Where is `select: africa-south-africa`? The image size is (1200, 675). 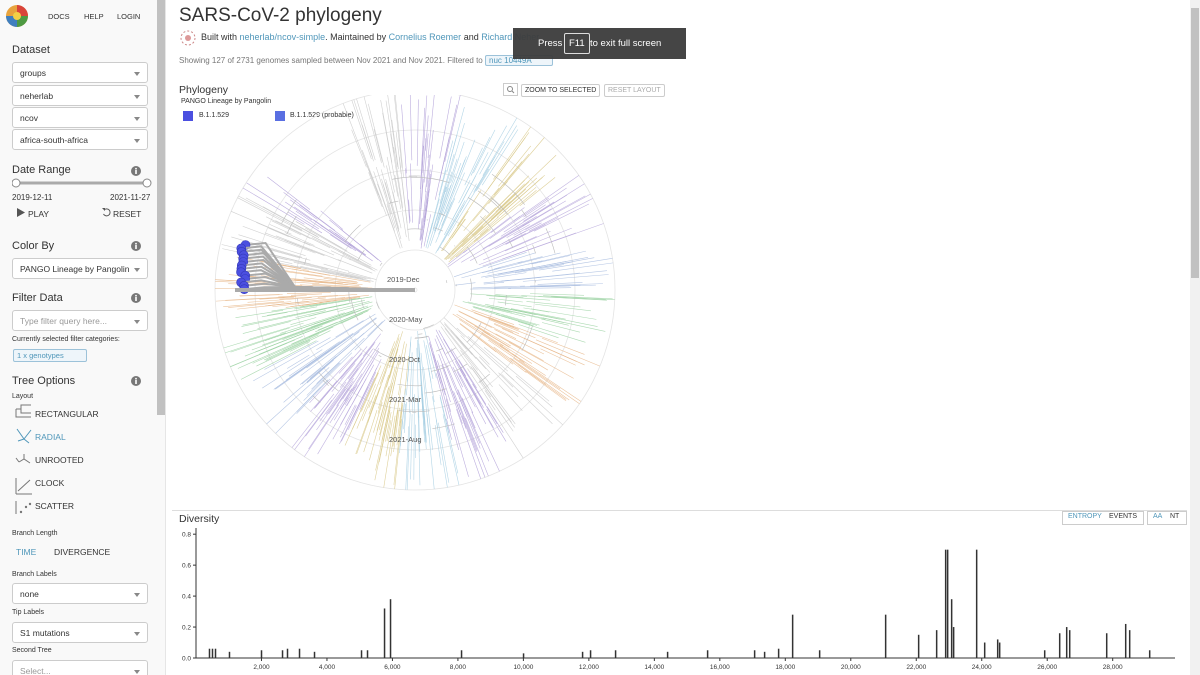 select: africa-south-africa is located at coordinates (80, 139).